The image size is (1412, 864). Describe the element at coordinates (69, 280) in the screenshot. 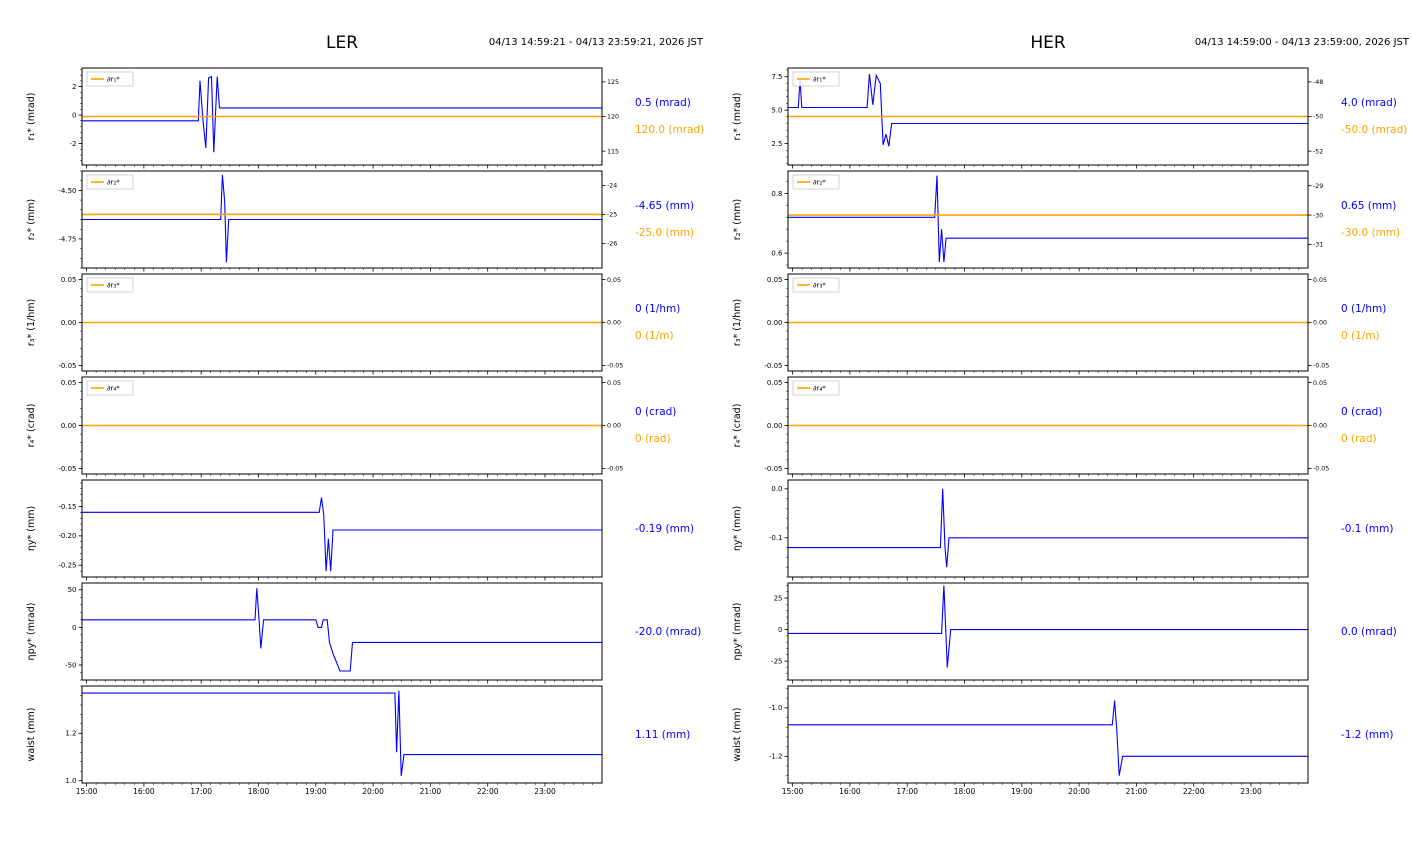

I see `y-tick-label: 0.05` at that location.